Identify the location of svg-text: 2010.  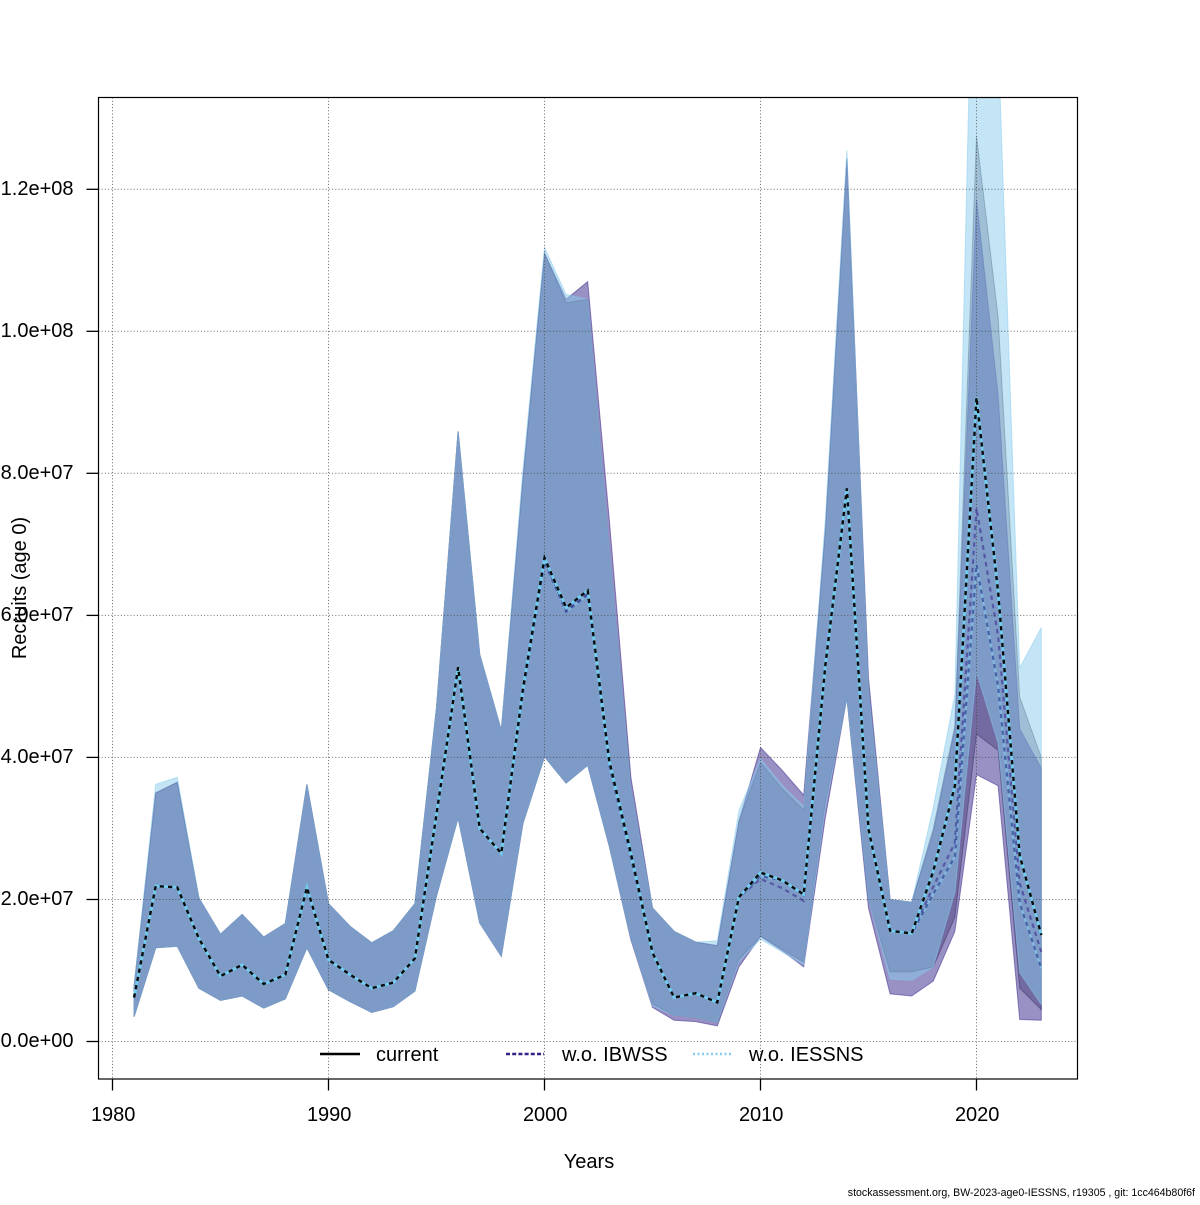
(761, 1115).